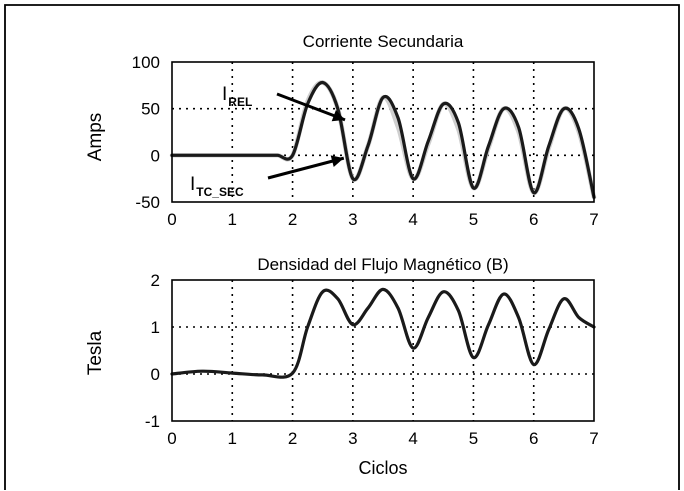 The width and height of the screenshot is (684, 491). I want to click on x-axis-label: Ciclos, so click(382, 468).